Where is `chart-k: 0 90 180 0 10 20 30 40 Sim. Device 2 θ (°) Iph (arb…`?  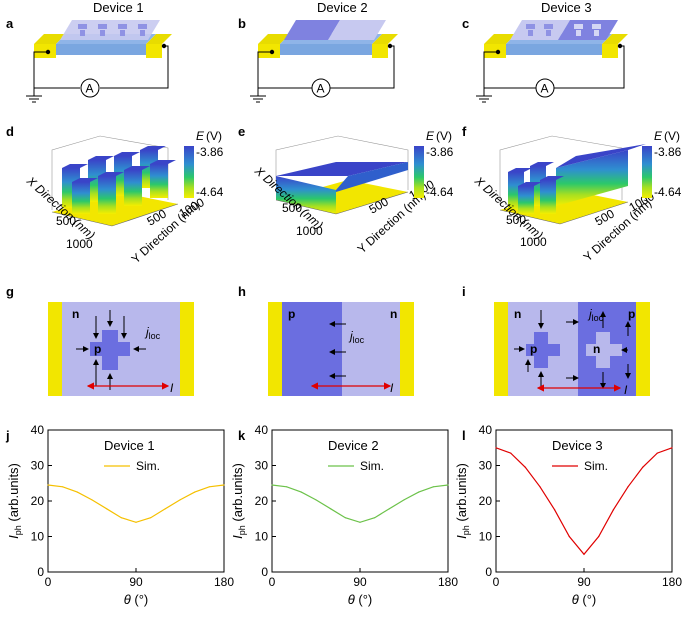
chart-k: 0 90 180 0 10 20 30 40 Sim. Device 2 θ (°) Iph (arb… is located at coordinates (344, 515).